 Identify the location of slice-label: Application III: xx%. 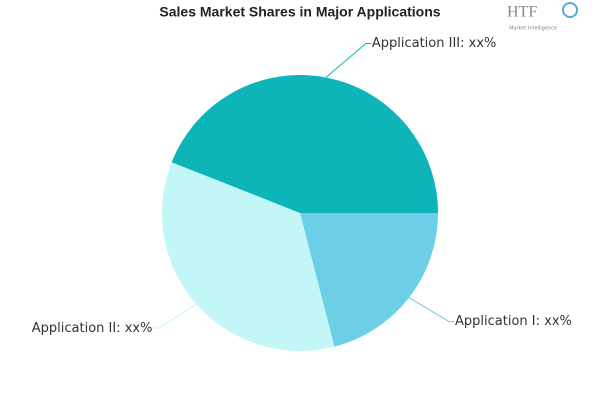
(434, 43).